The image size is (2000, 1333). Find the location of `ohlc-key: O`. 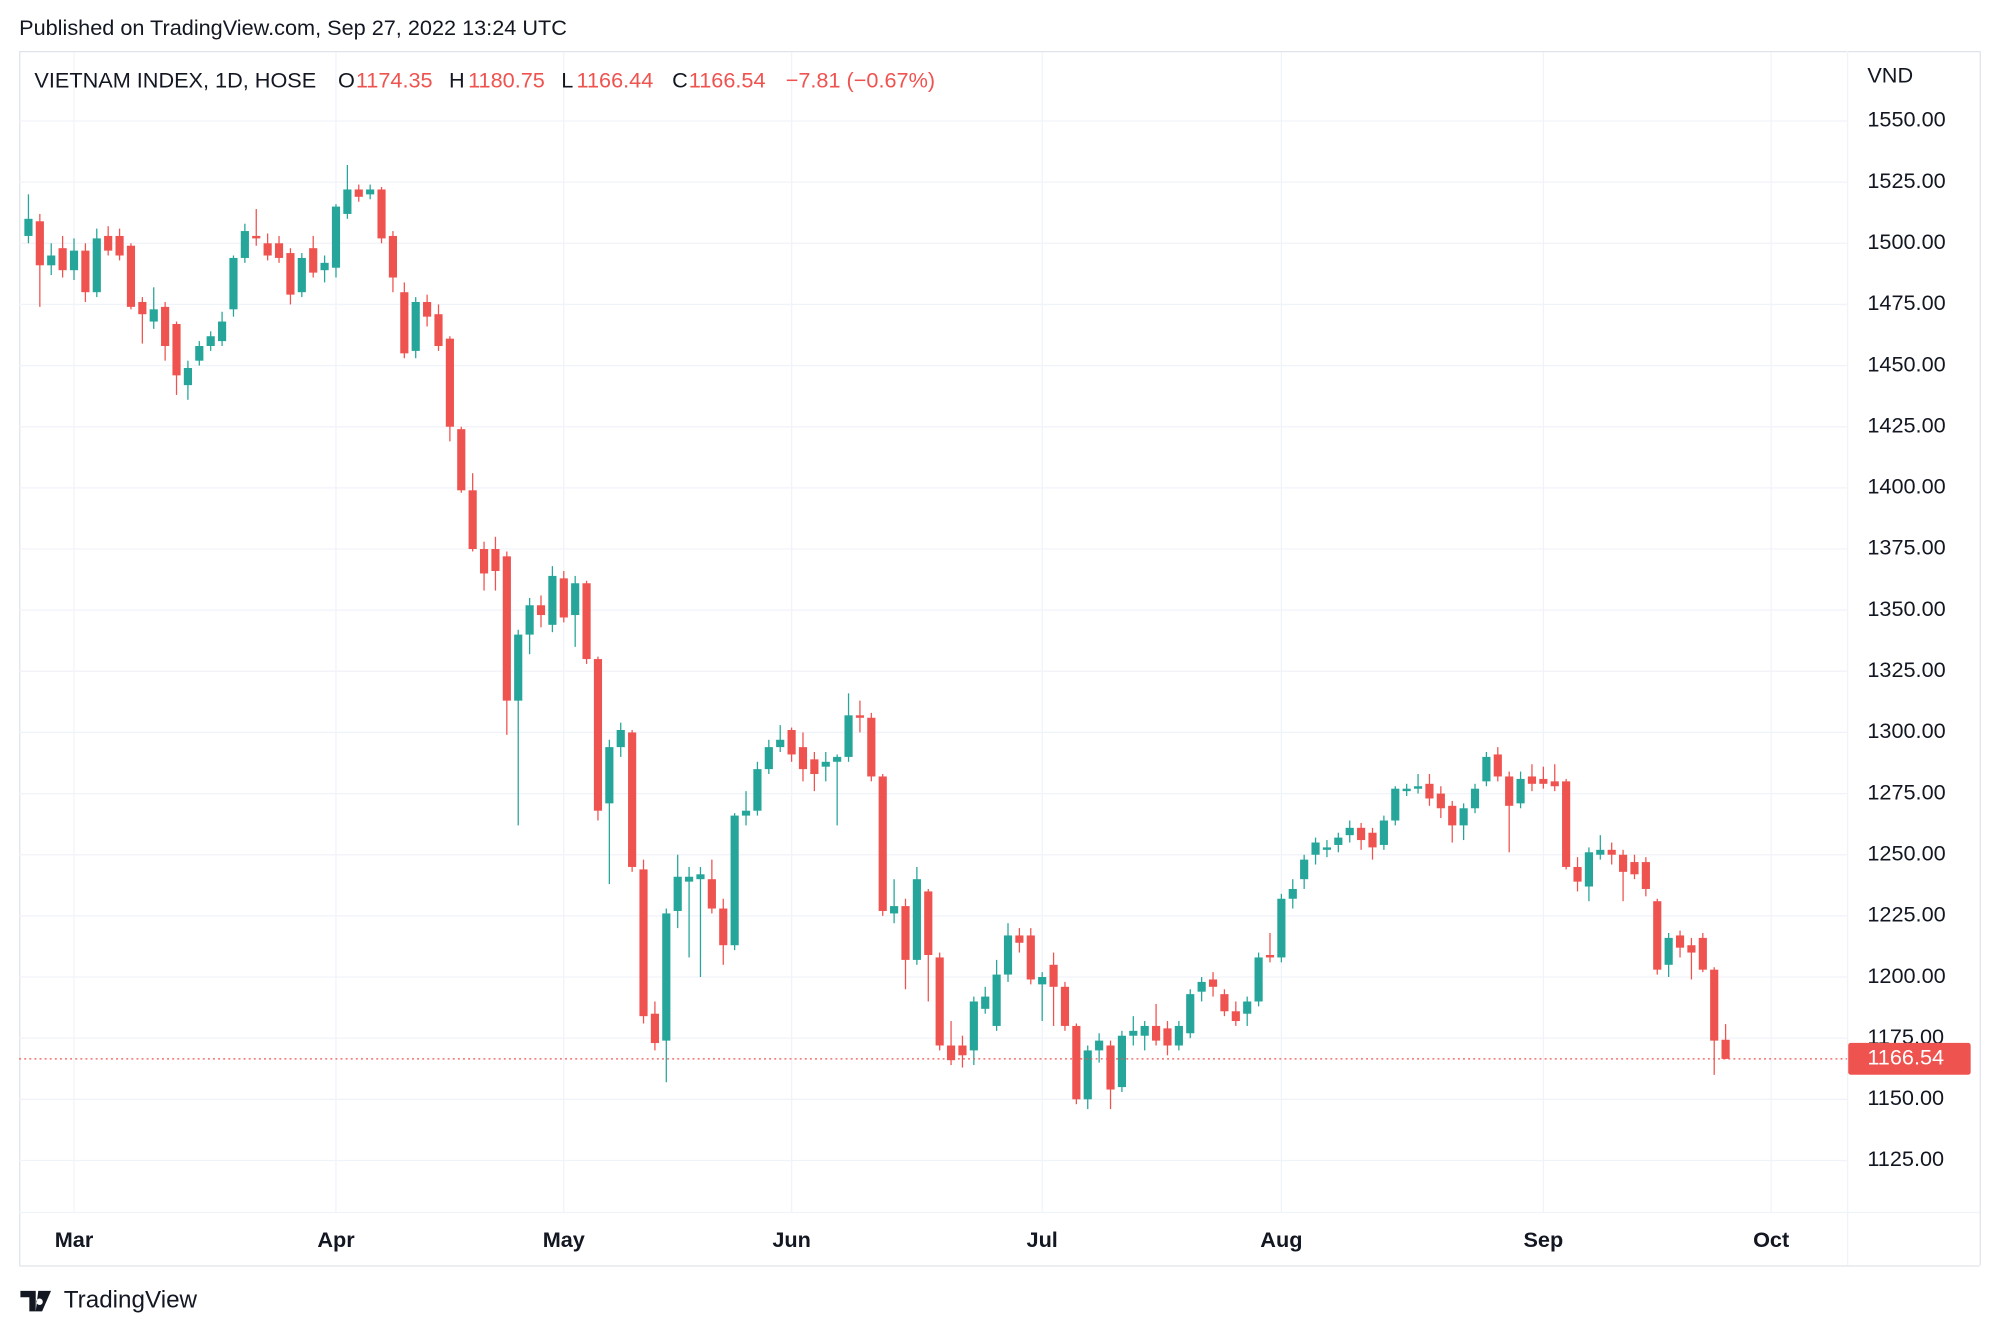

ohlc-key: O is located at coordinates (346, 79).